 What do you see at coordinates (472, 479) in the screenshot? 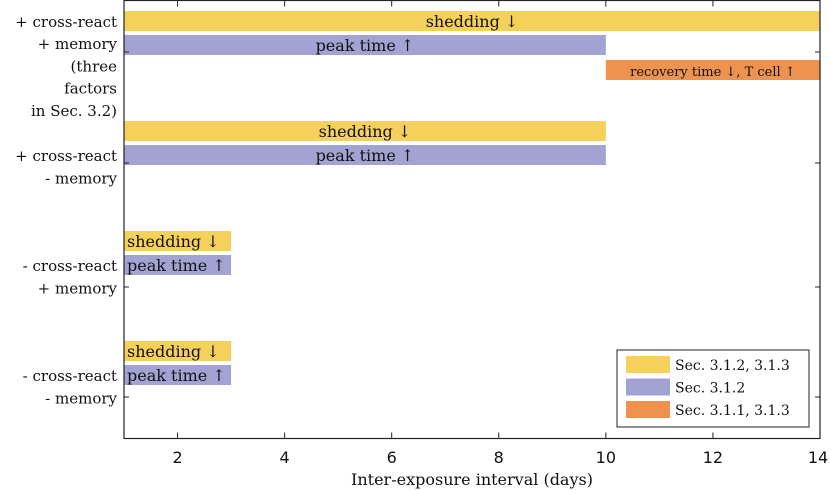
I see `x-axis-title: Inter-exposure interval (days)` at bounding box center [472, 479].